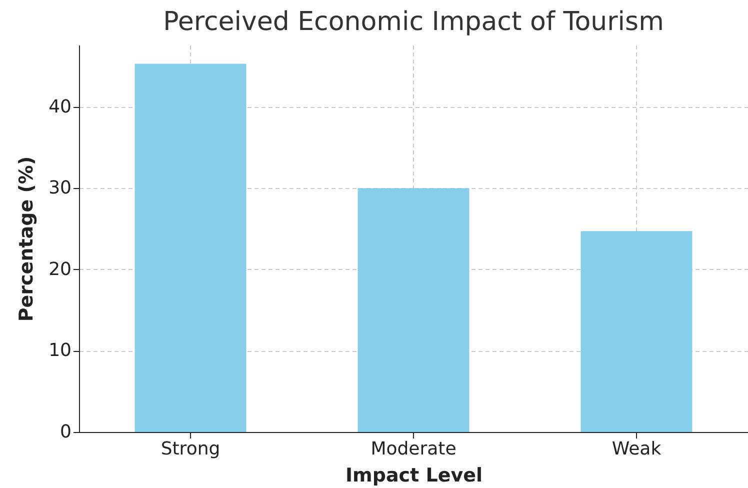 This screenshot has height=488, width=748. I want to click on y-tick-label: 10, so click(60, 351).